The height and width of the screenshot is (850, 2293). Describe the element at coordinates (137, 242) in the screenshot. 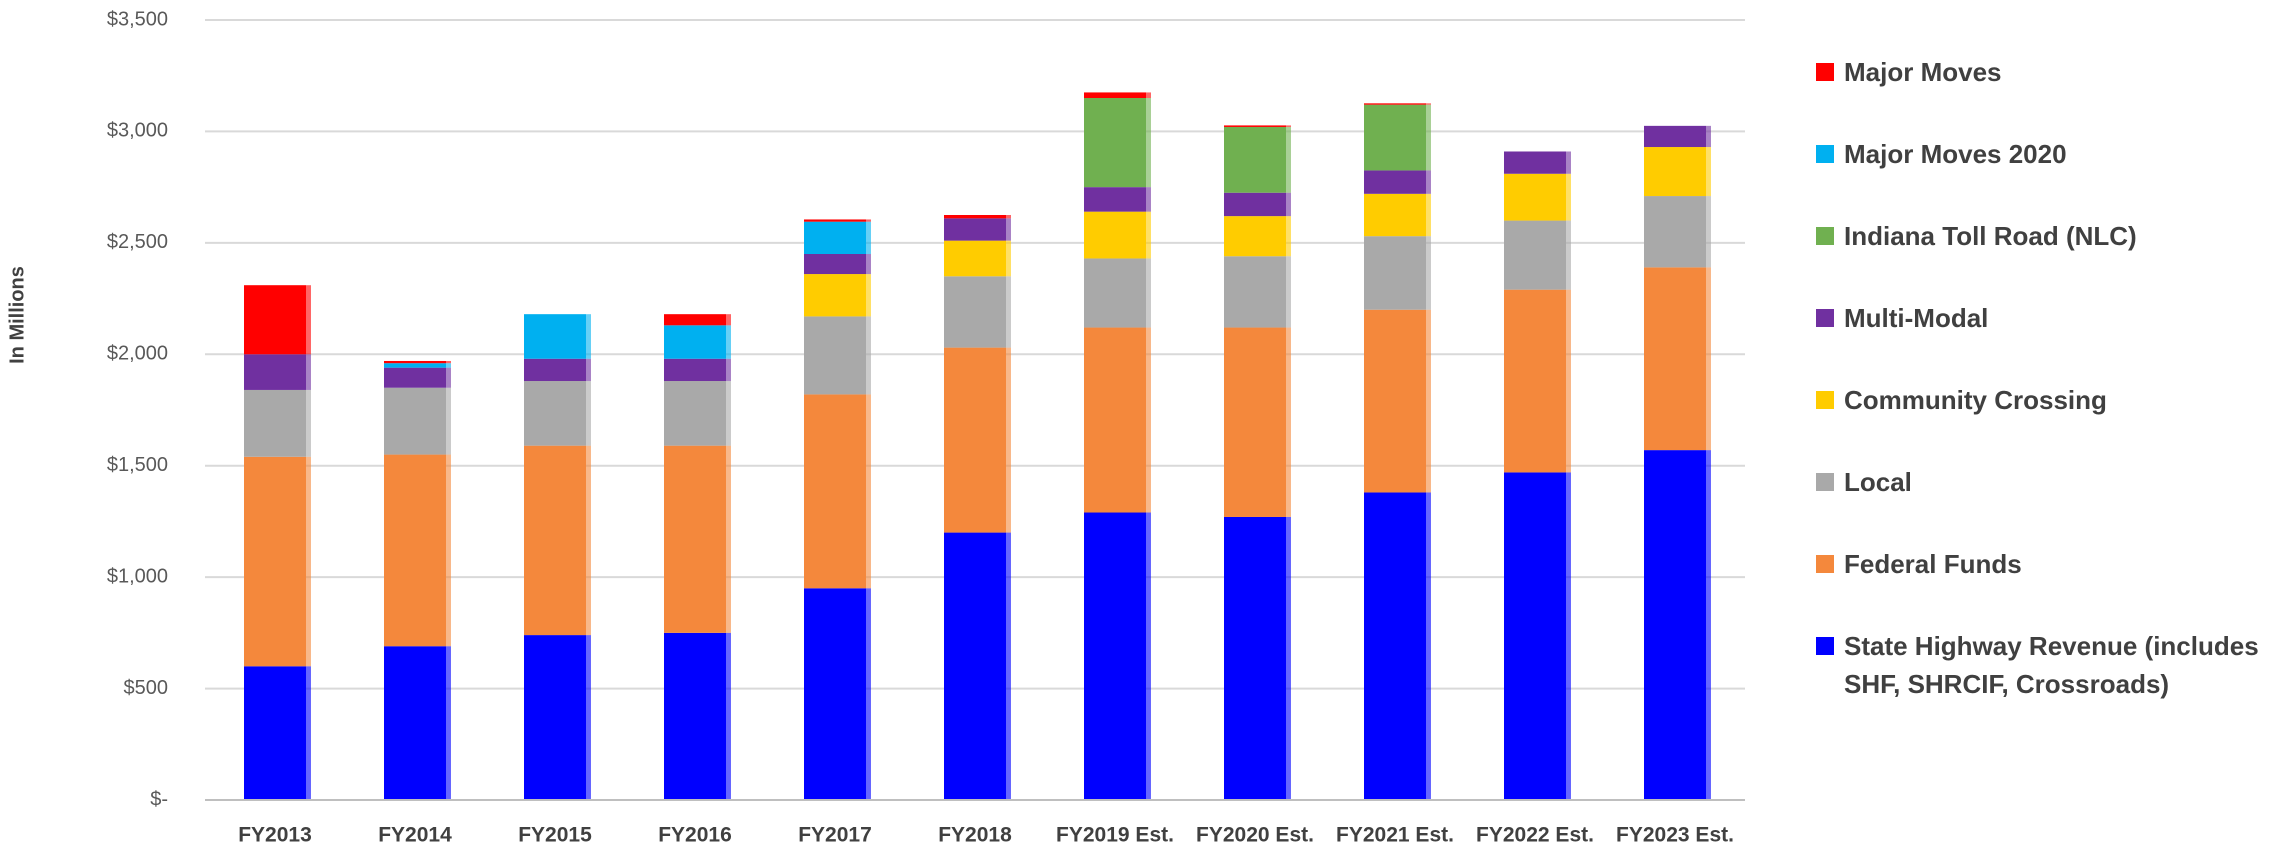

I see `y-tick-label: $2,500` at that location.